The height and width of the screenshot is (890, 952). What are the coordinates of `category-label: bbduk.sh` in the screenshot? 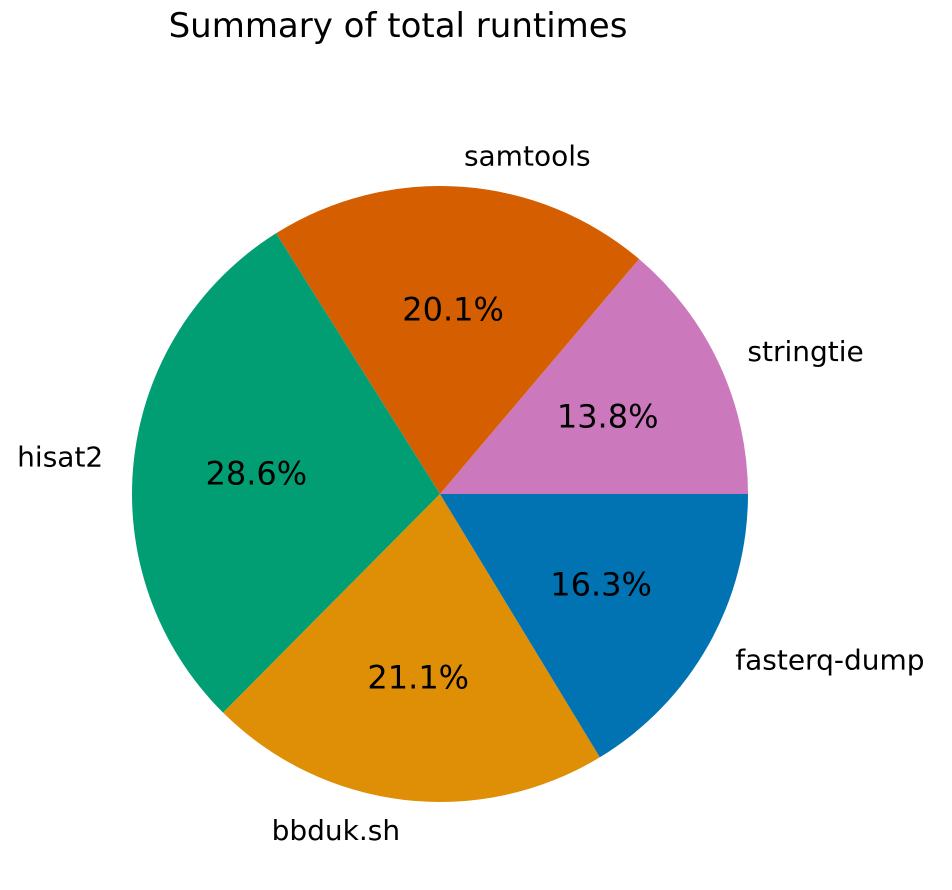 It's located at (336, 830).